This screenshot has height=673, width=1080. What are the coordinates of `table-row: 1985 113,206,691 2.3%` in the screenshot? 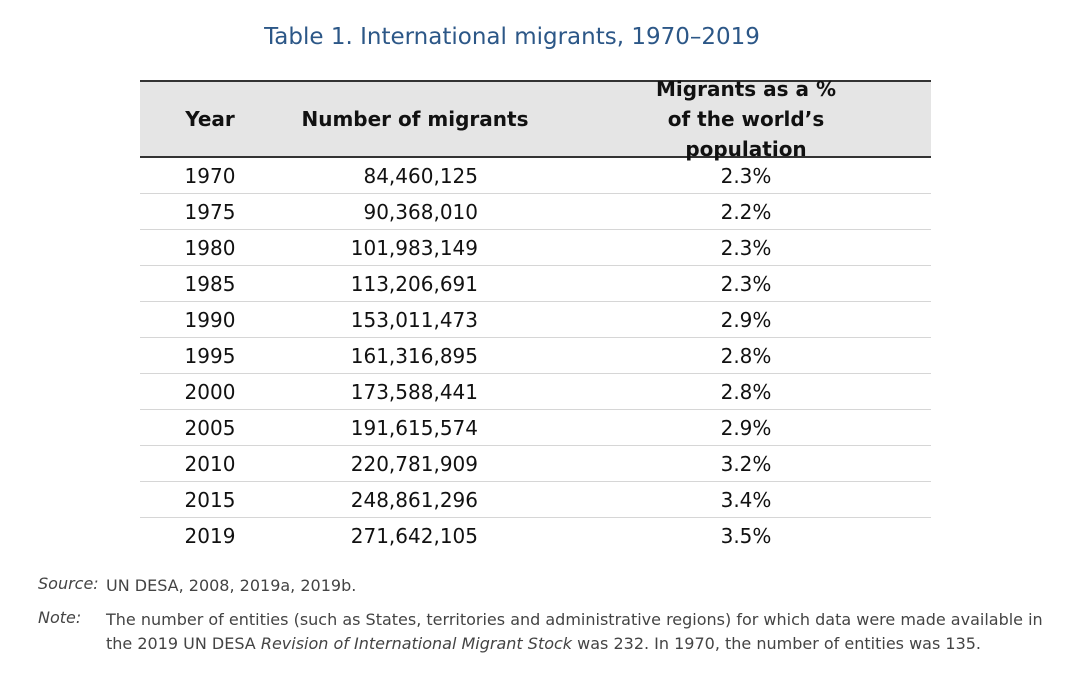 It's located at (535, 284).